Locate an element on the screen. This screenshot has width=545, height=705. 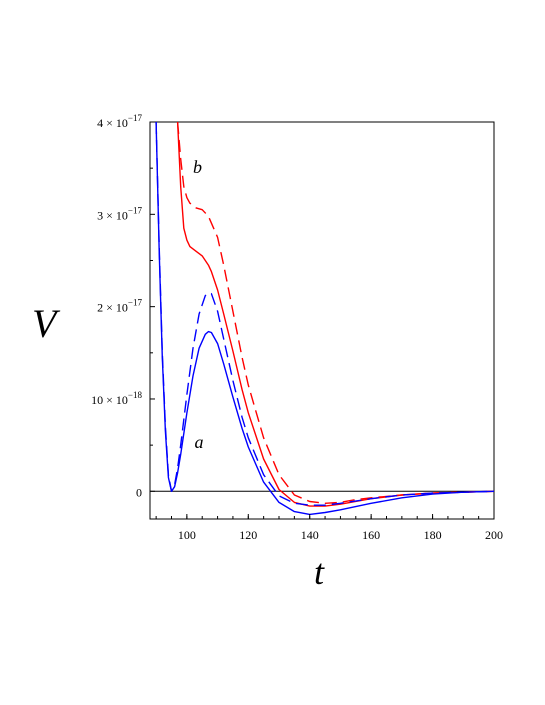
x-tick-label: 140 is located at coordinates (310, 535).